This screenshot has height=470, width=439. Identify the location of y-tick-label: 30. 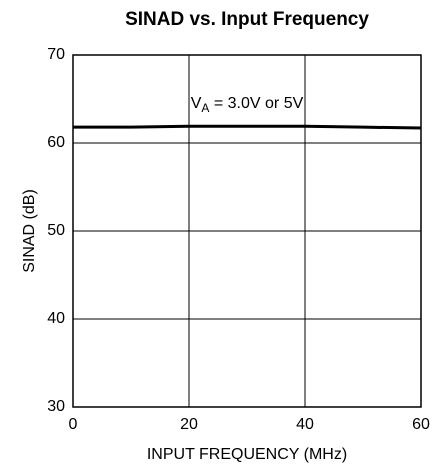
(56, 406).